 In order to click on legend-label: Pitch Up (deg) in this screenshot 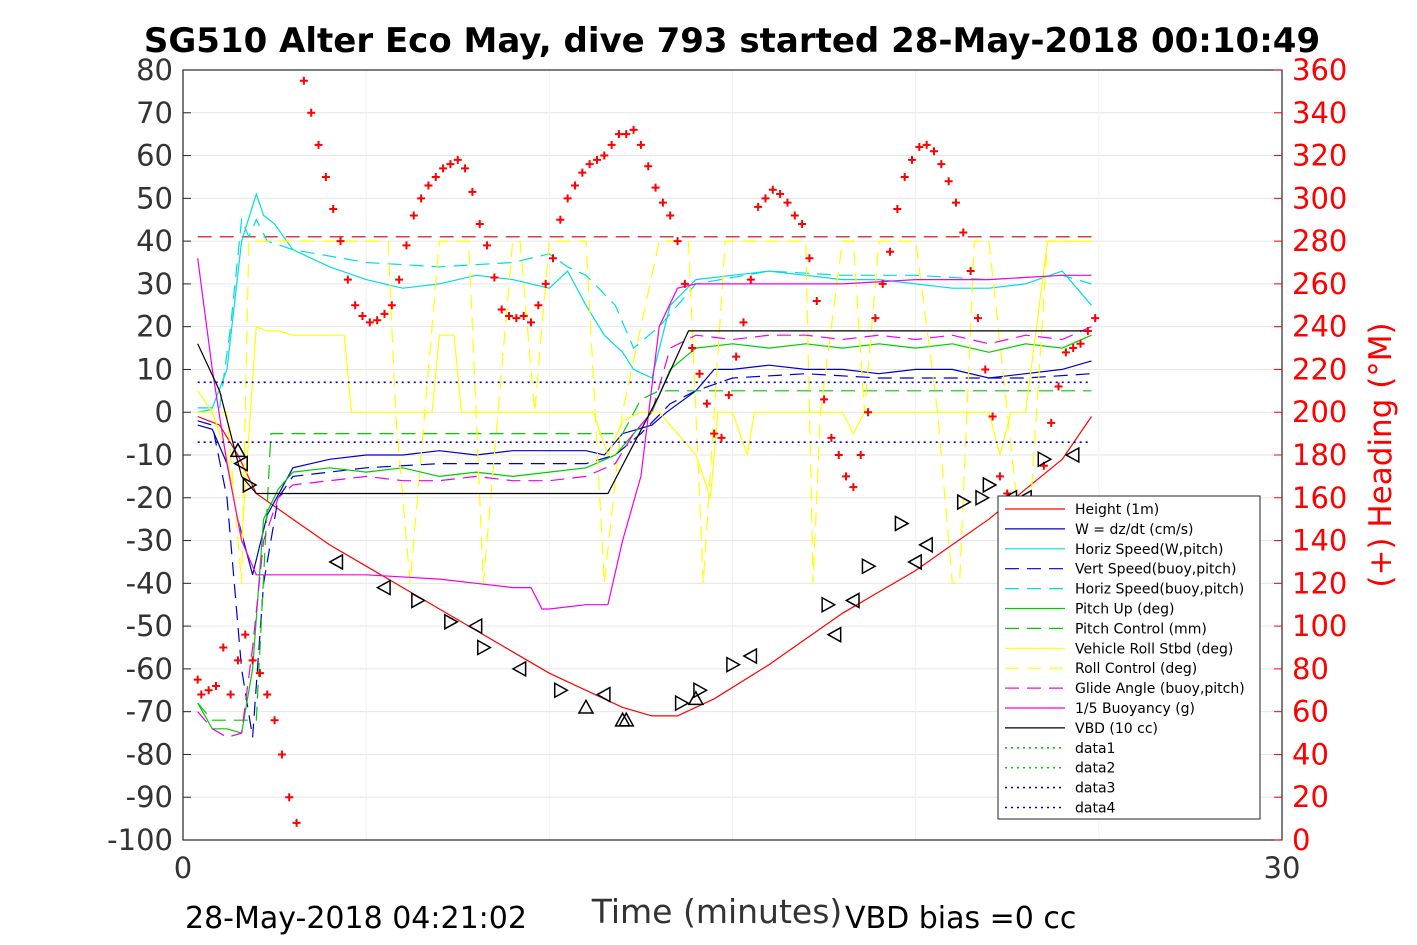, I will do `click(1124, 610)`.